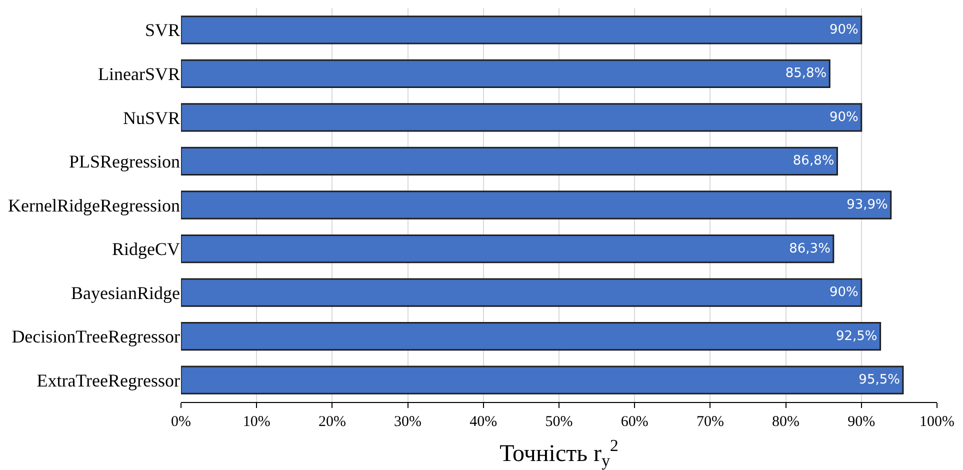 This screenshot has width=963, height=470. What do you see at coordinates (124, 162) in the screenshot?
I see `y-tick-label: PLSRegression` at bounding box center [124, 162].